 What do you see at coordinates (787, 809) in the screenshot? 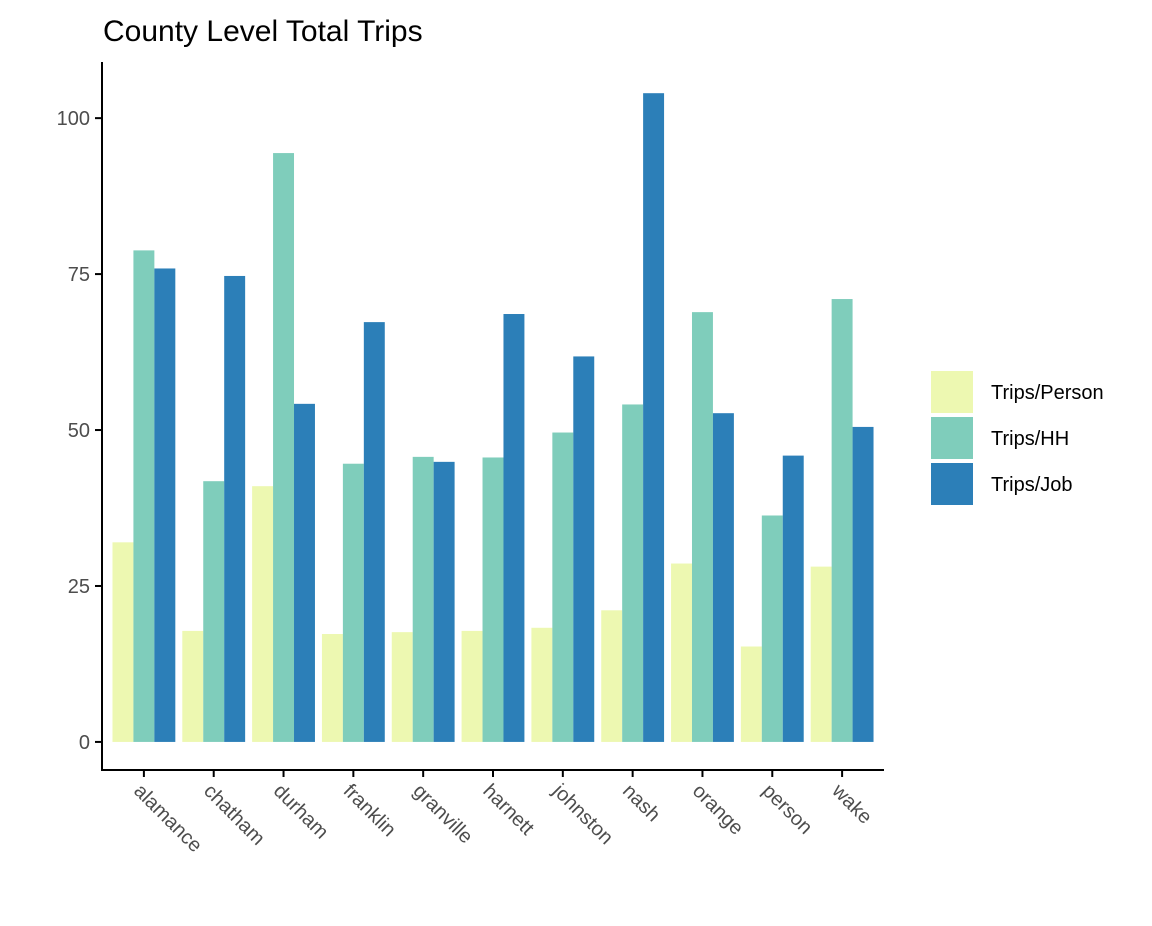
I see `x-tick-label-person: person` at bounding box center [787, 809].